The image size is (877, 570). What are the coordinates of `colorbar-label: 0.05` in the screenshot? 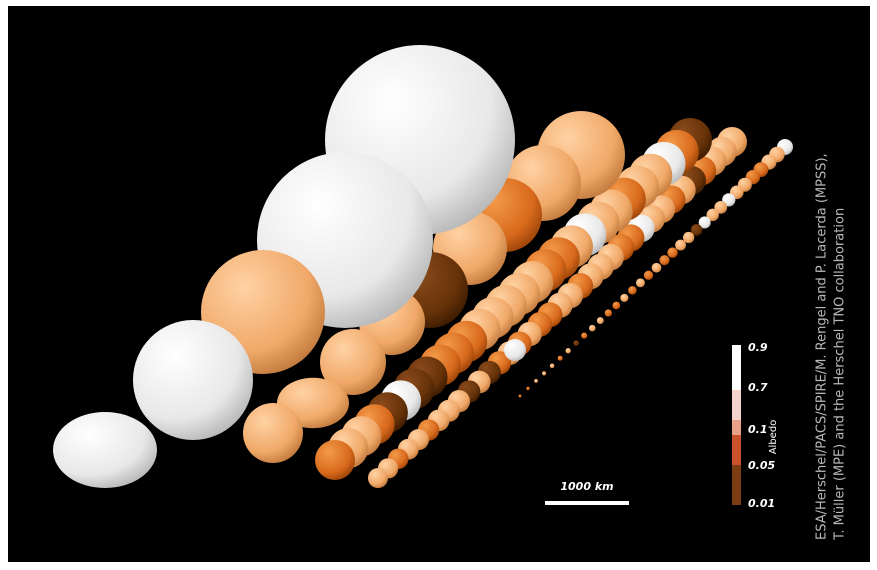 It's located at (761, 465).